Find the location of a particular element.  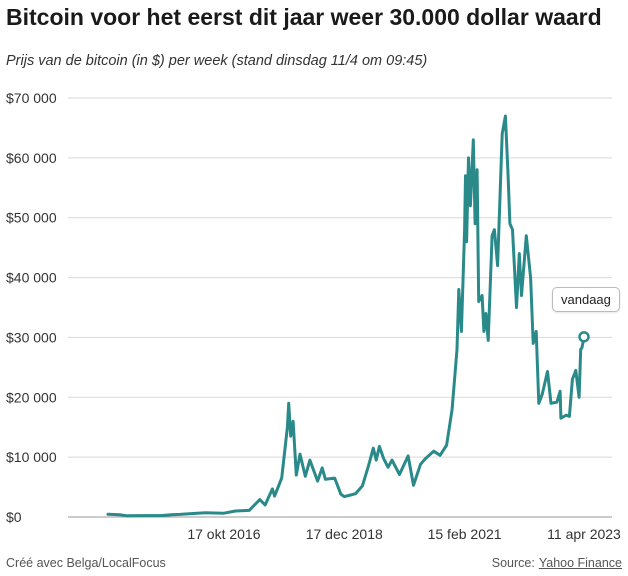

y-tick-label: $70 000 is located at coordinates (31, 98).